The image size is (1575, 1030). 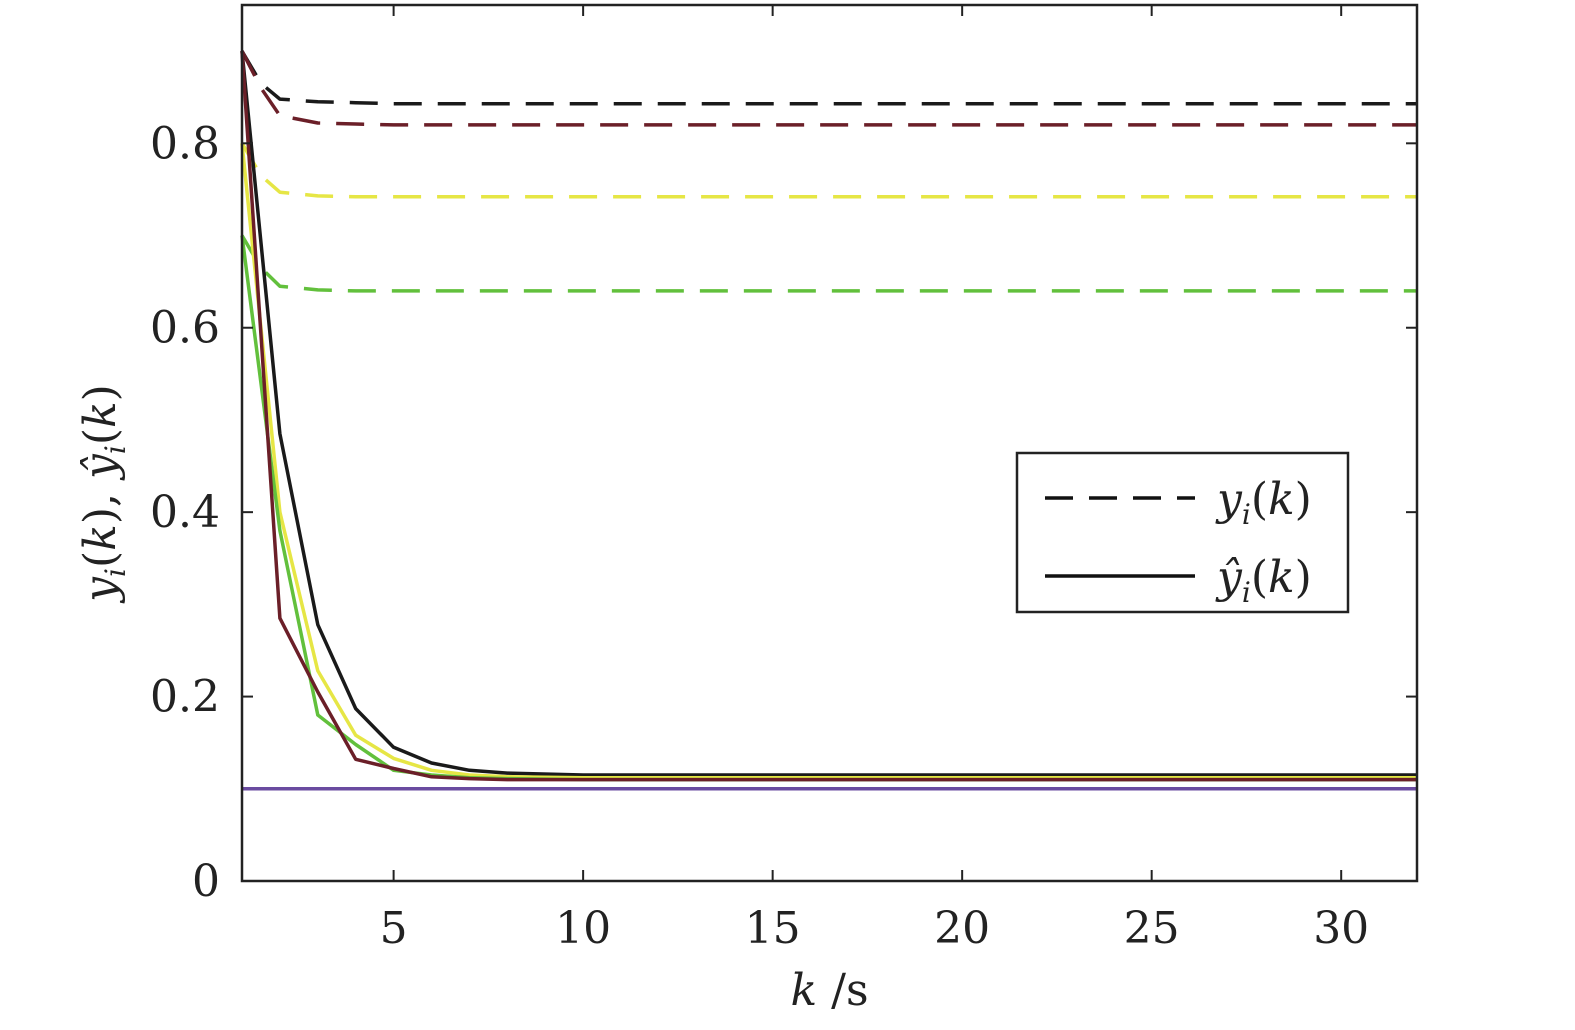 What do you see at coordinates (1341, 928) in the screenshot?
I see `x-tick-label: 30` at bounding box center [1341, 928].